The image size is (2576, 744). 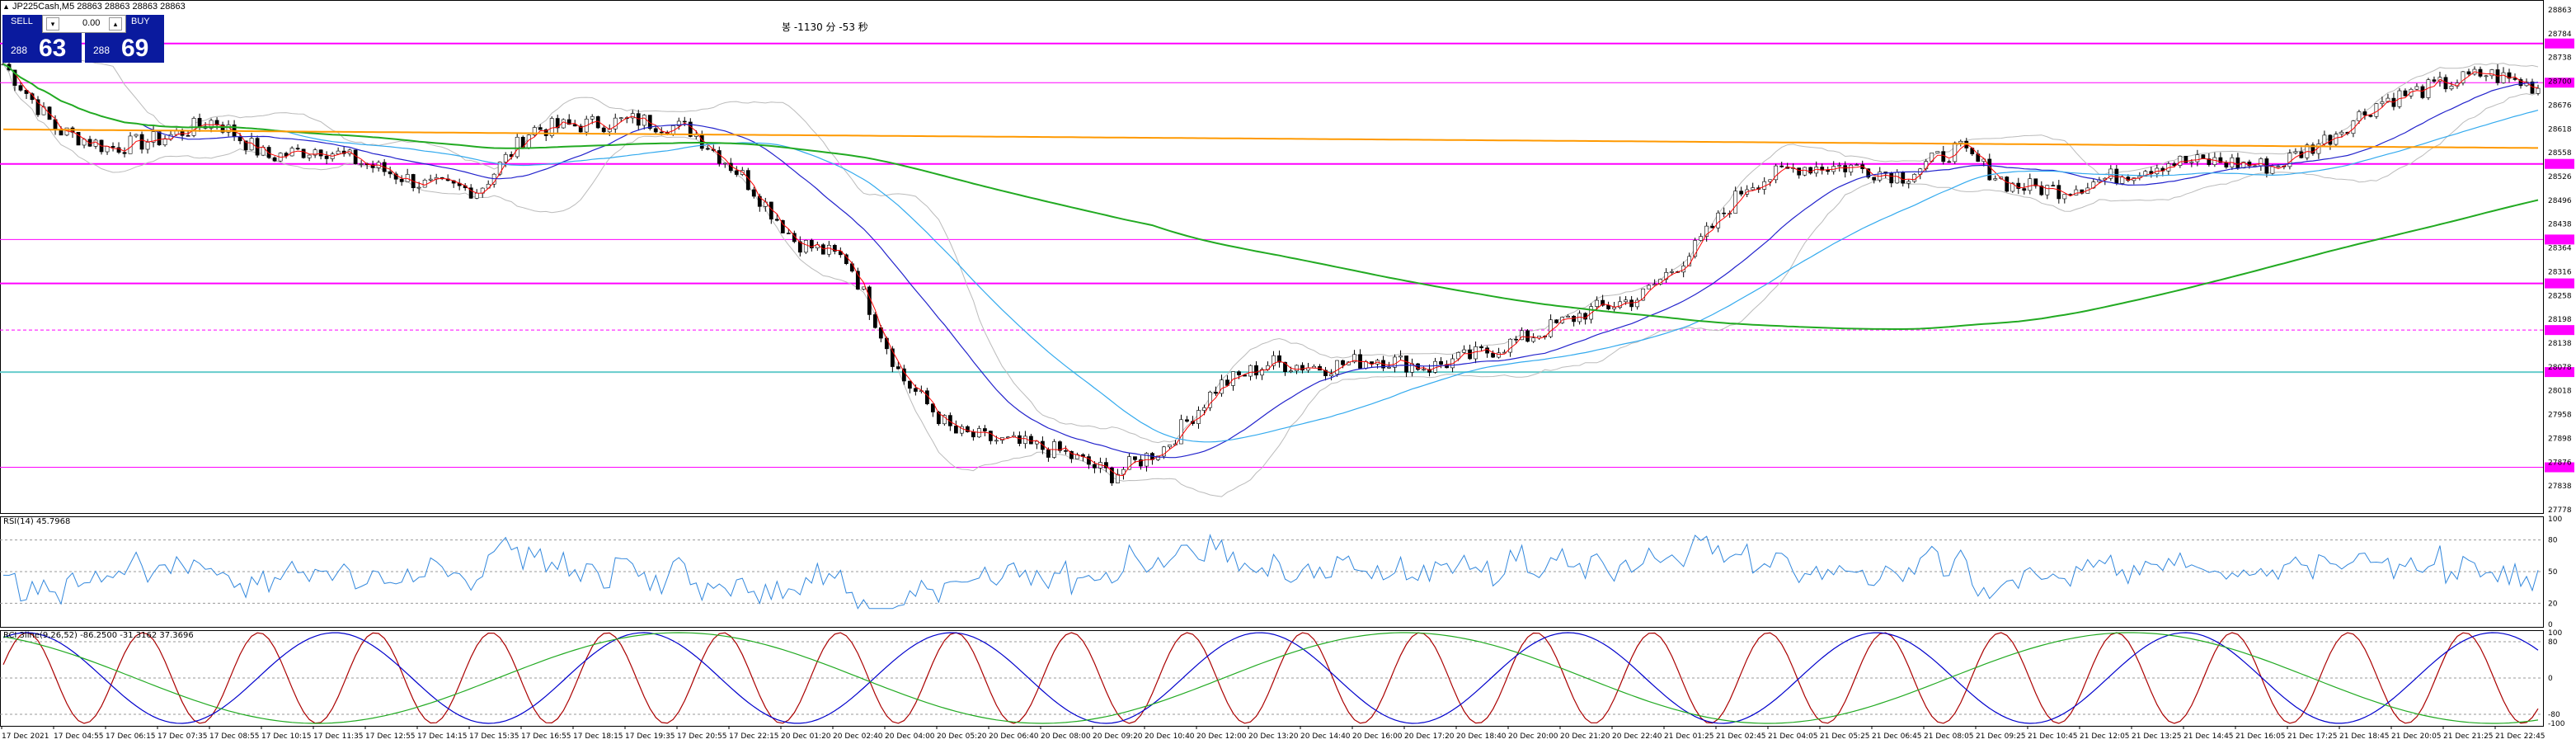 I want to click on time-axis-label: 20 Dec 17:20, so click(x=1429, y=736).